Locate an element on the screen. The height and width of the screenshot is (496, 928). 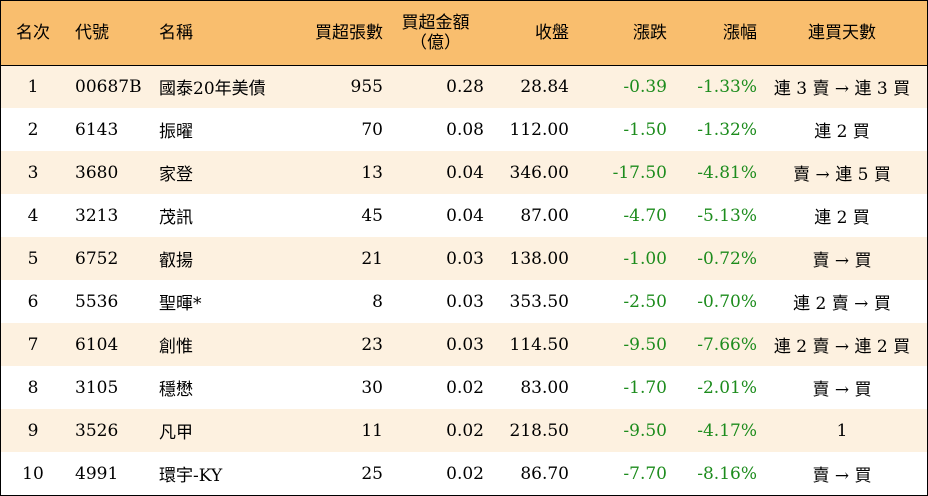
cell-name: 茂訊 is located at coordinates (176, 218).